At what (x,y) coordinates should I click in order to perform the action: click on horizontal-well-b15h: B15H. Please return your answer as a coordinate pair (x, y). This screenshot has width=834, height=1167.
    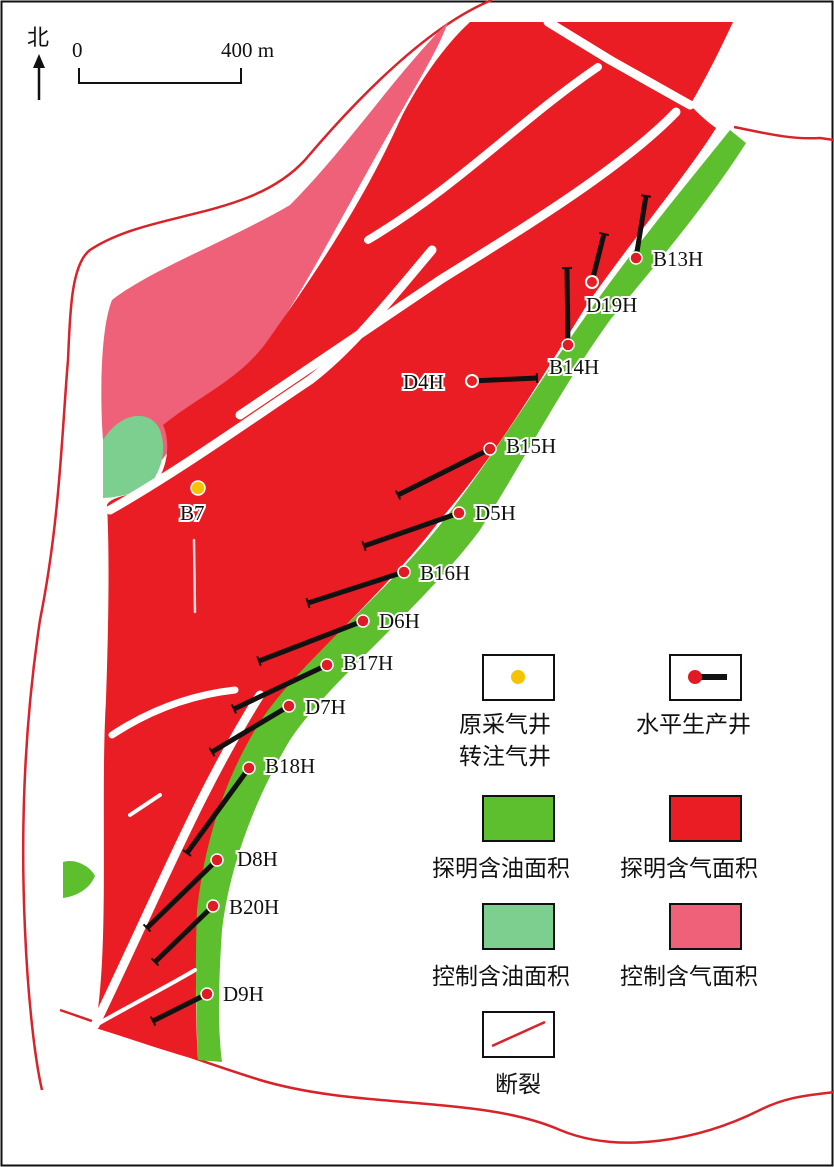
    Looking at the image, I should click on (476, 466).